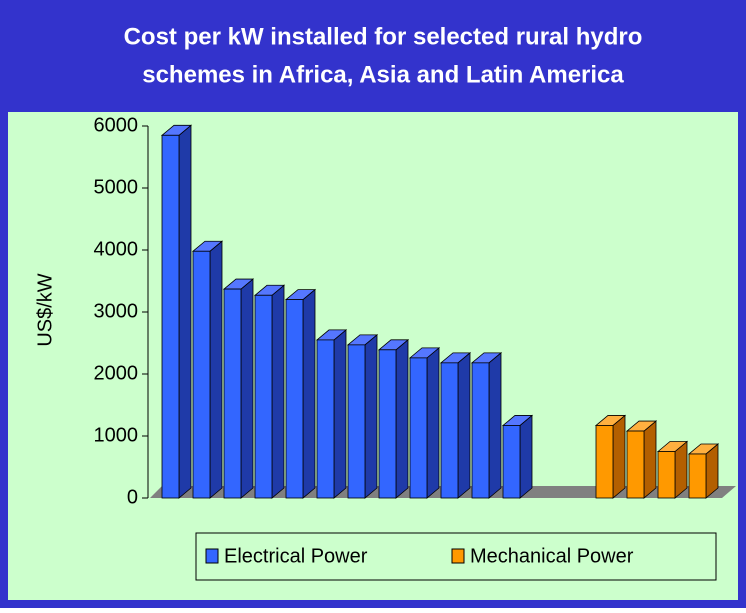  What do you see at coordinates (116, 435) in the screenshot?
I see `y-tick-label: 1000` at bounding box center [116, 435].